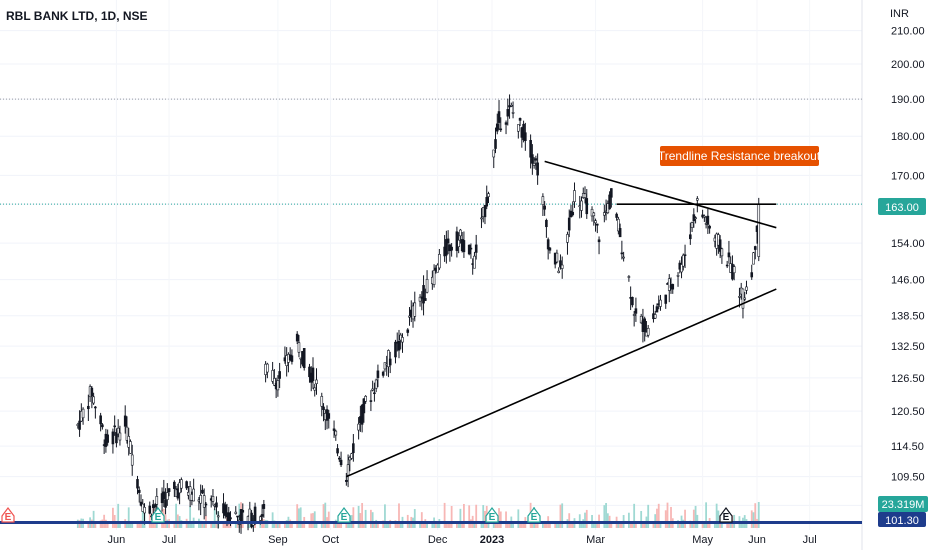 This screenshot has width=932, height=550. I want to click on y-tick-label: 210.00, so click(908, 32).